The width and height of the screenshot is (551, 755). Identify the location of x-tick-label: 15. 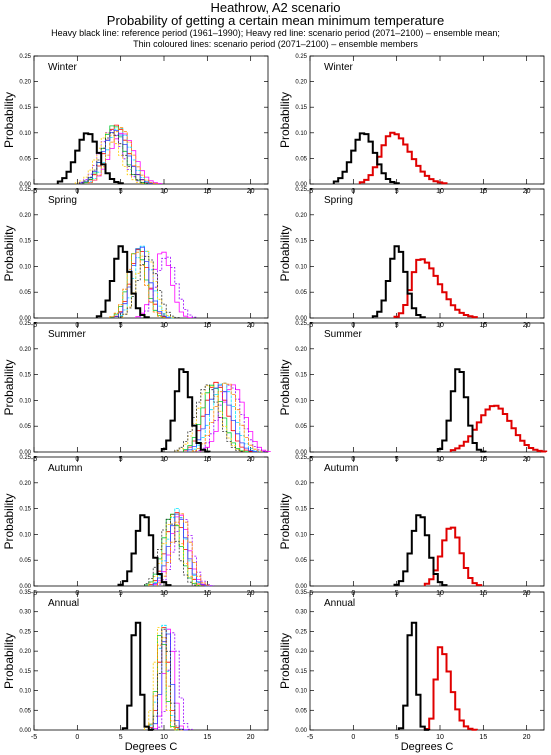
(483, 737).